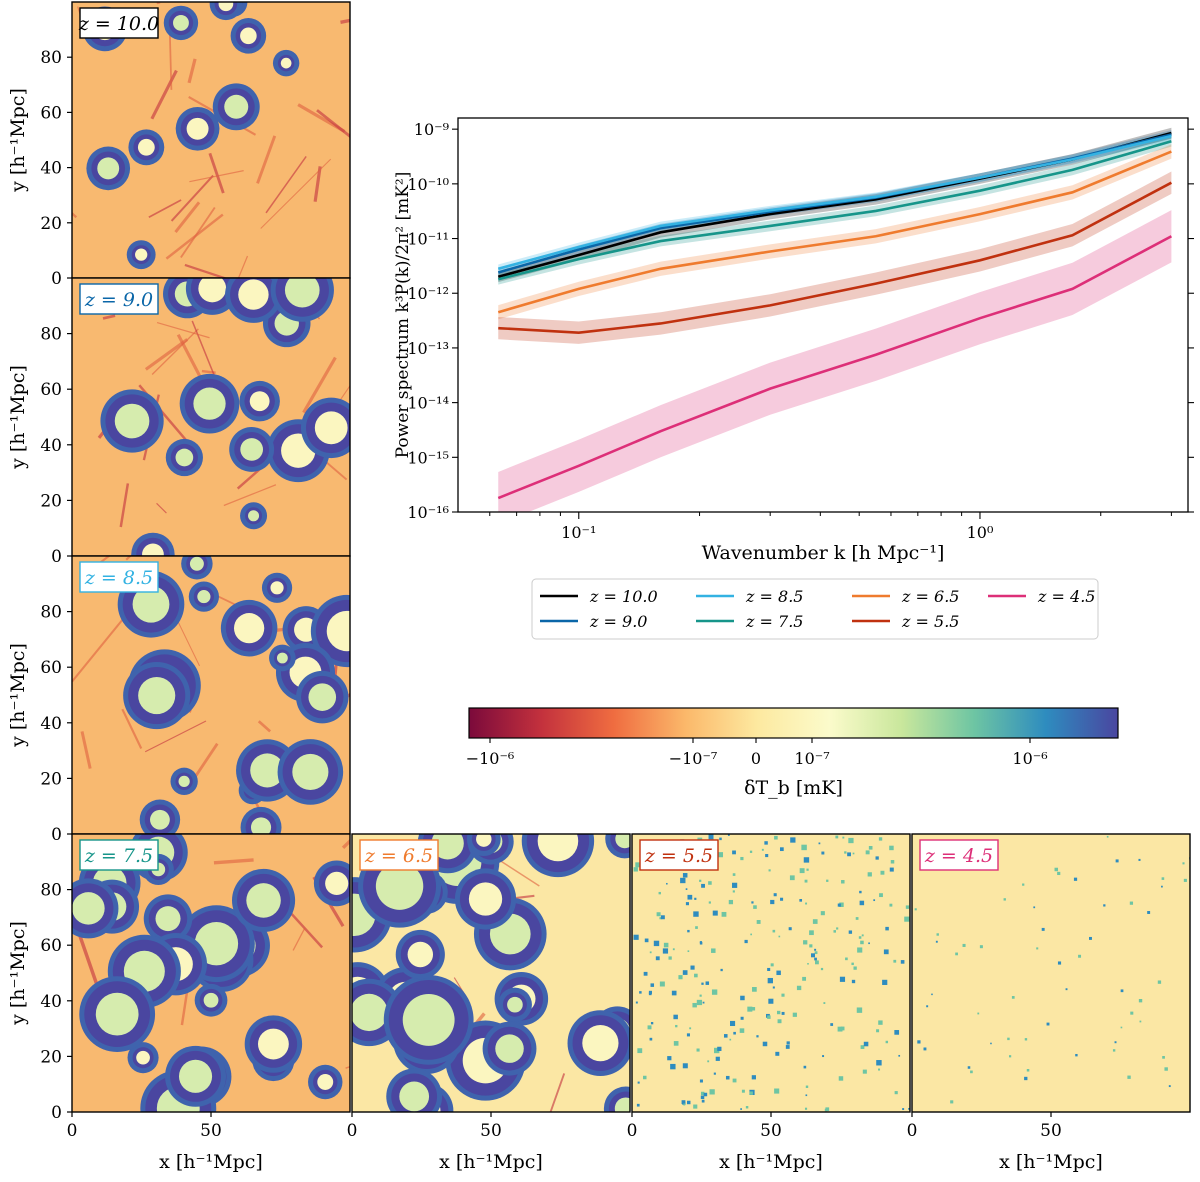 The image size is (1200, 1182). I want to click on chart-y-tick-label: 10⁻¹¹, so click(428, 239).